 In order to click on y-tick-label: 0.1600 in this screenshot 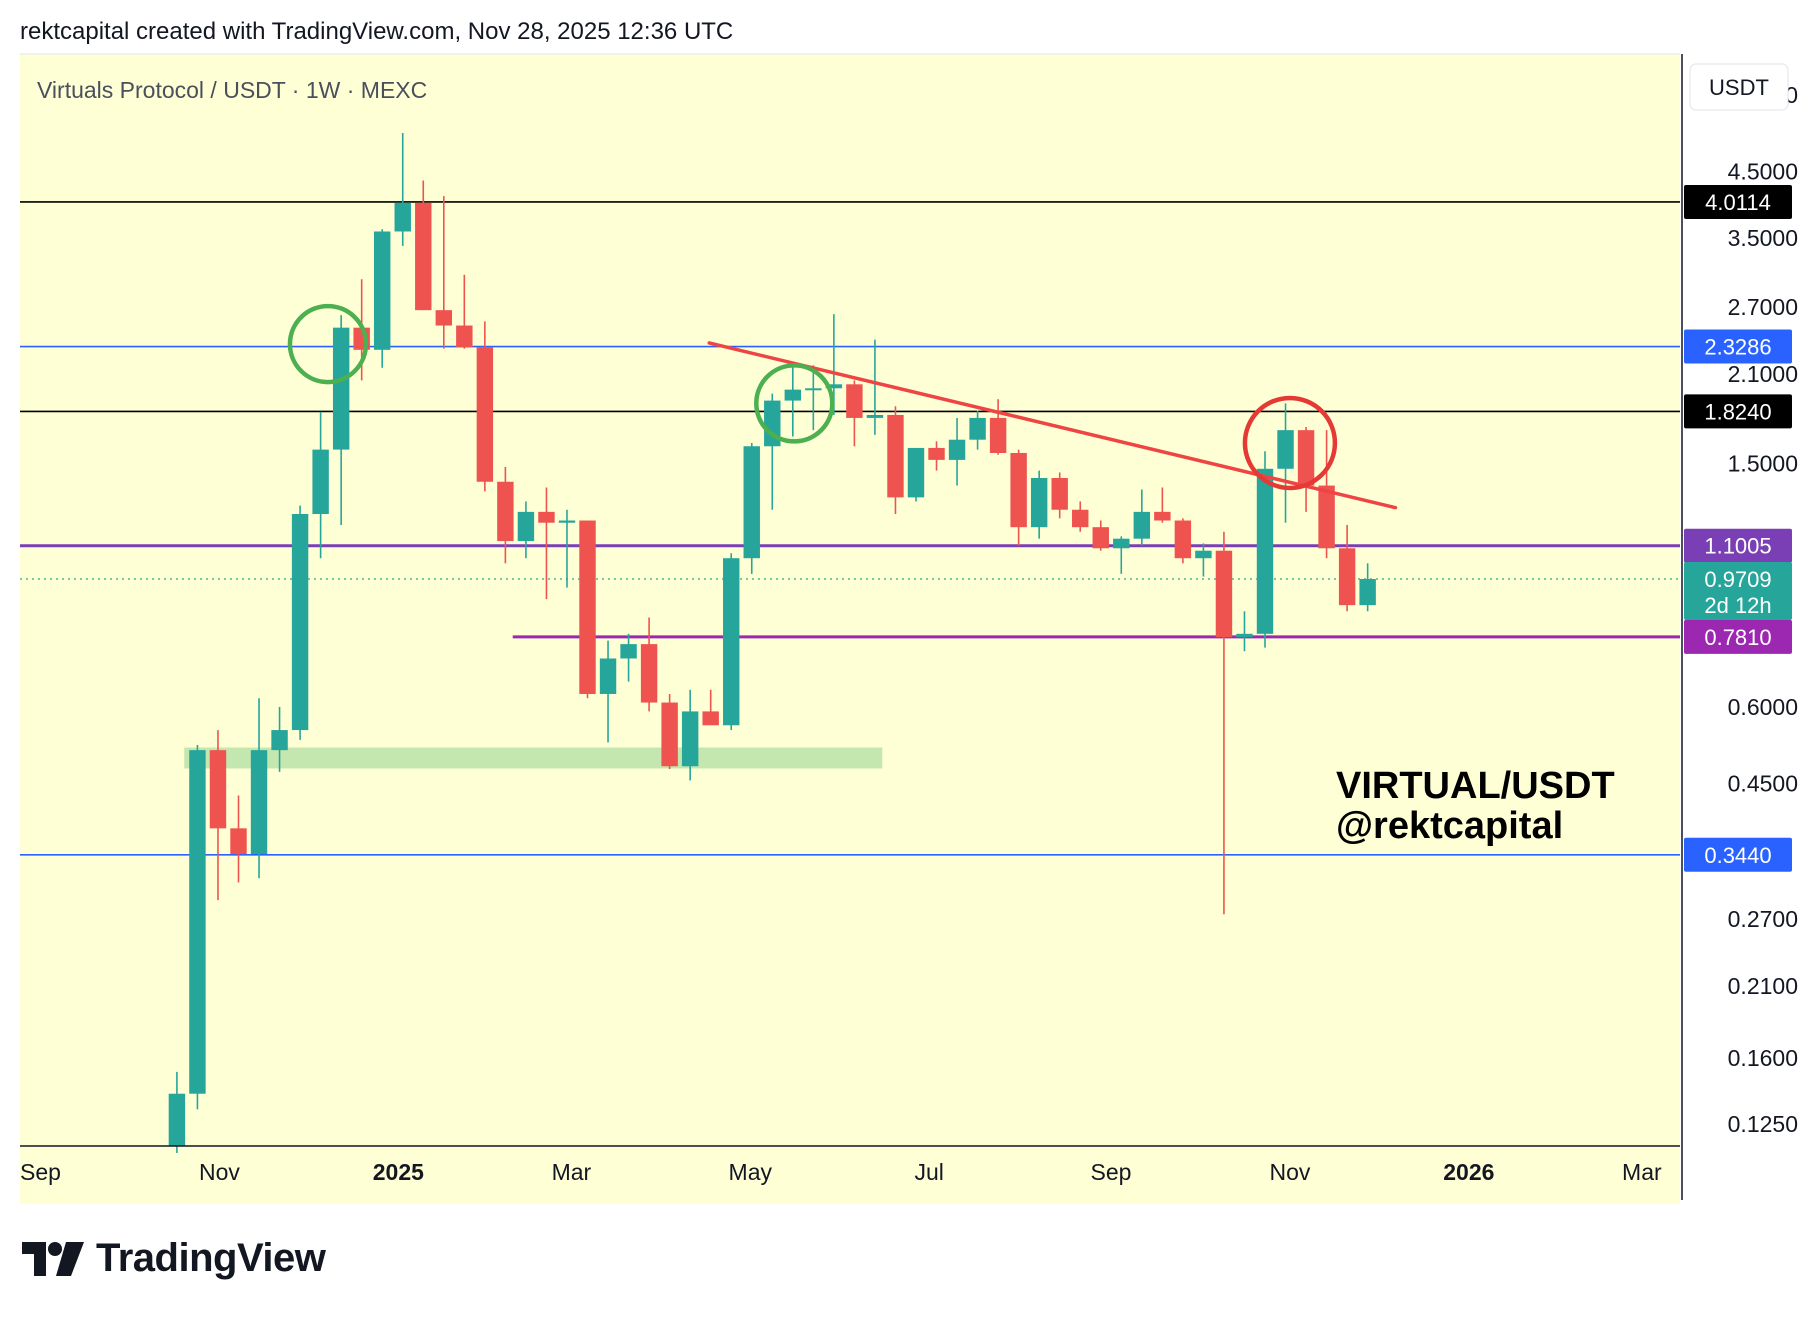, I will do `click(1763, 1058)`.